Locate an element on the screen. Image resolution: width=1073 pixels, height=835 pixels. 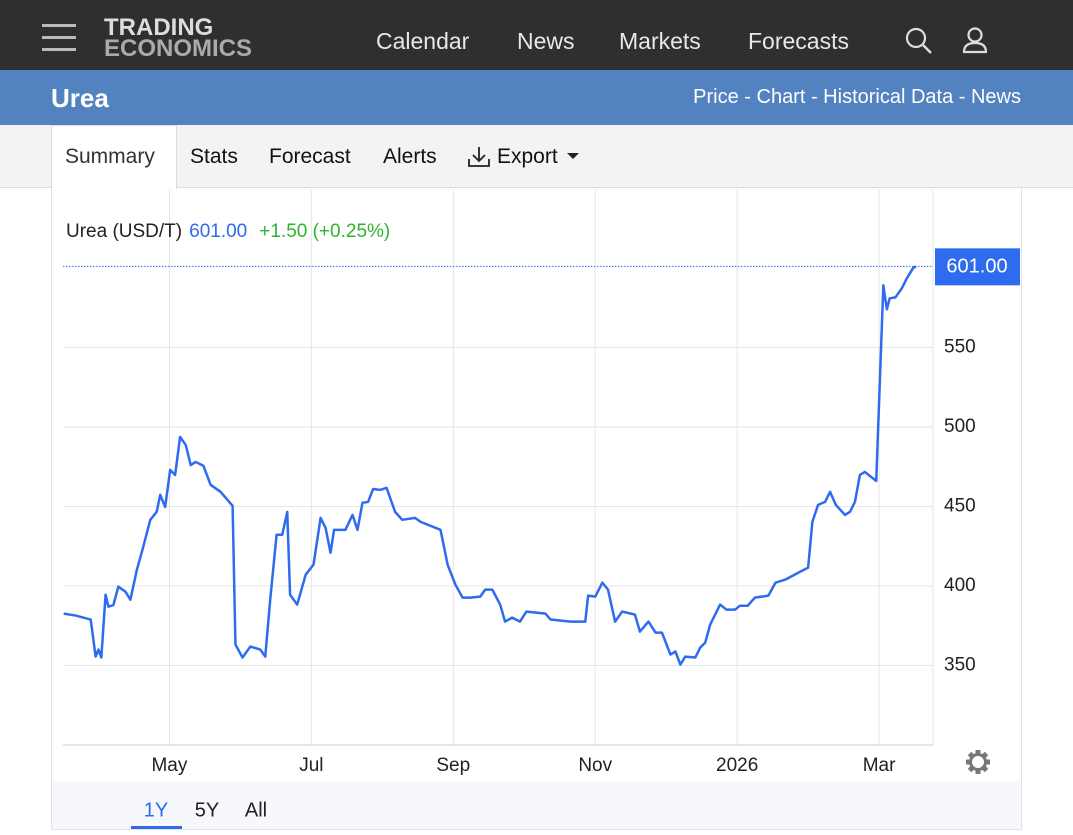
nav-link: Markets is located at coordinates (660, 41).